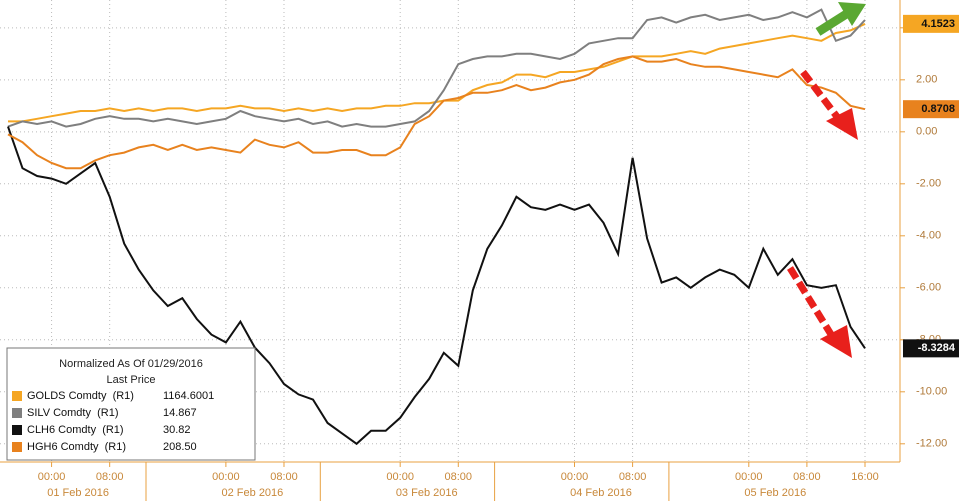 Image resolution: width=959 pixels, height=501 pixels. What do you see at coordinates (938, 24) in the screenshot?
I see `last-value-label: 4.1523` at bounding box center [938, 24].